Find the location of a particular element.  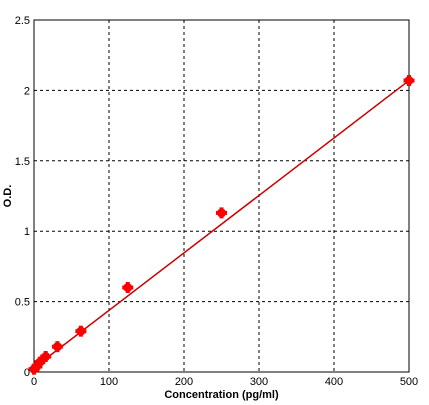

y-tick-label: 1.5 is located at coordinates (22, 162).